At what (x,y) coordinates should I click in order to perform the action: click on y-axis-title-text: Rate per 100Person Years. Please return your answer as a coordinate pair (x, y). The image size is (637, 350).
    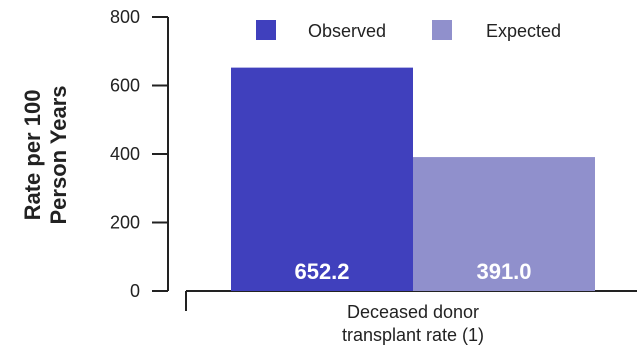
    Looking at the image, I should click on (45, 154).